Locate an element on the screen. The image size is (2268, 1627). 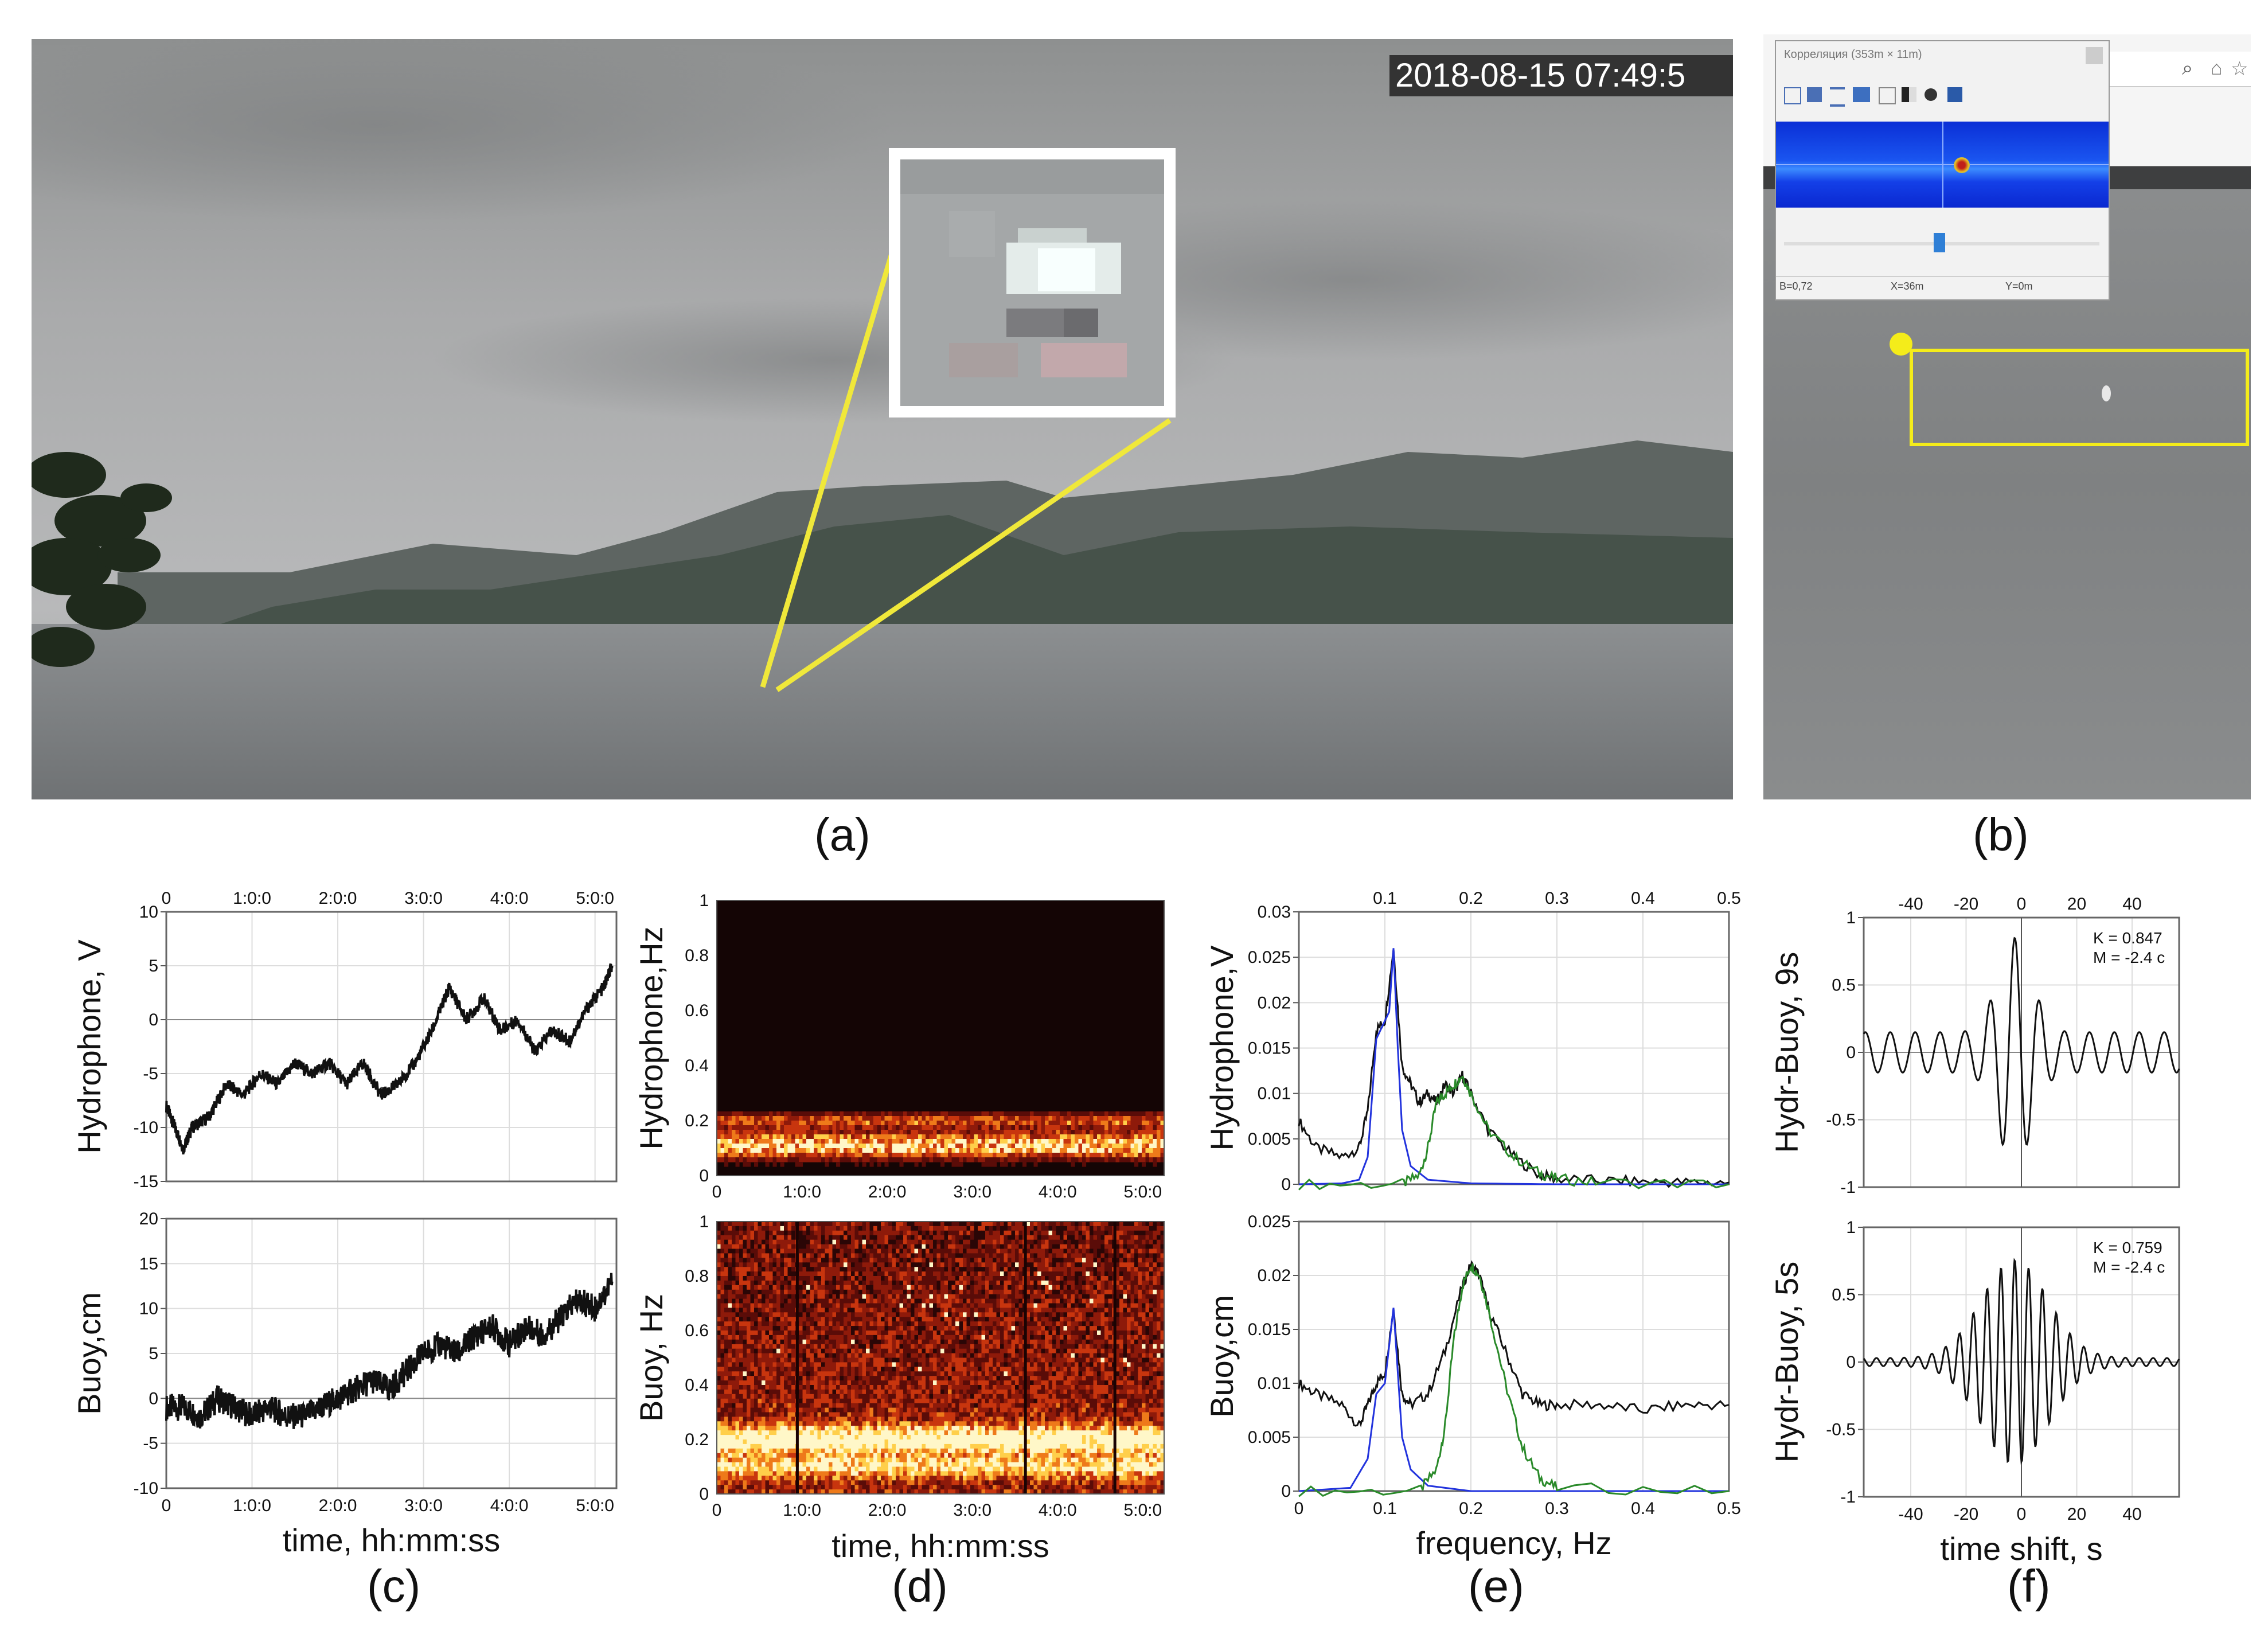
selection-handle is located at coordinates (1901, 344).